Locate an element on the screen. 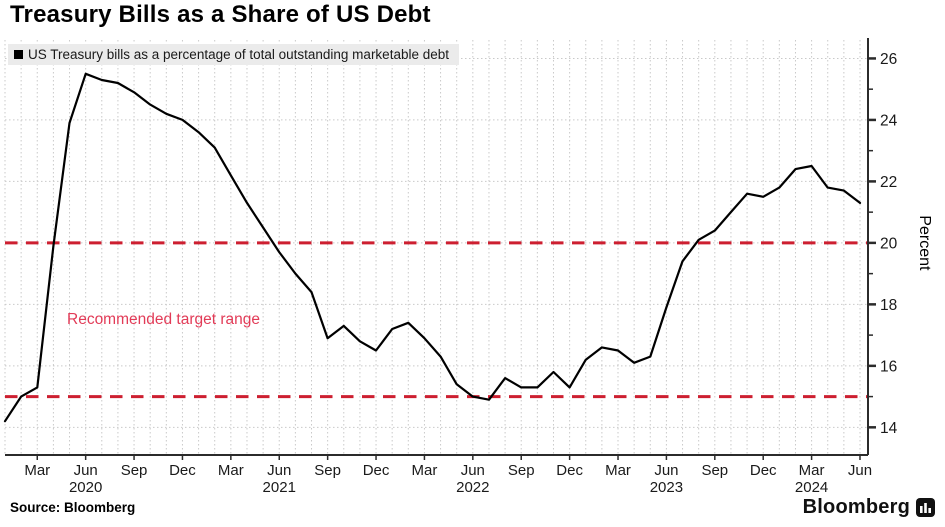  legend-swatch-square is located at coordinates (18, 54).